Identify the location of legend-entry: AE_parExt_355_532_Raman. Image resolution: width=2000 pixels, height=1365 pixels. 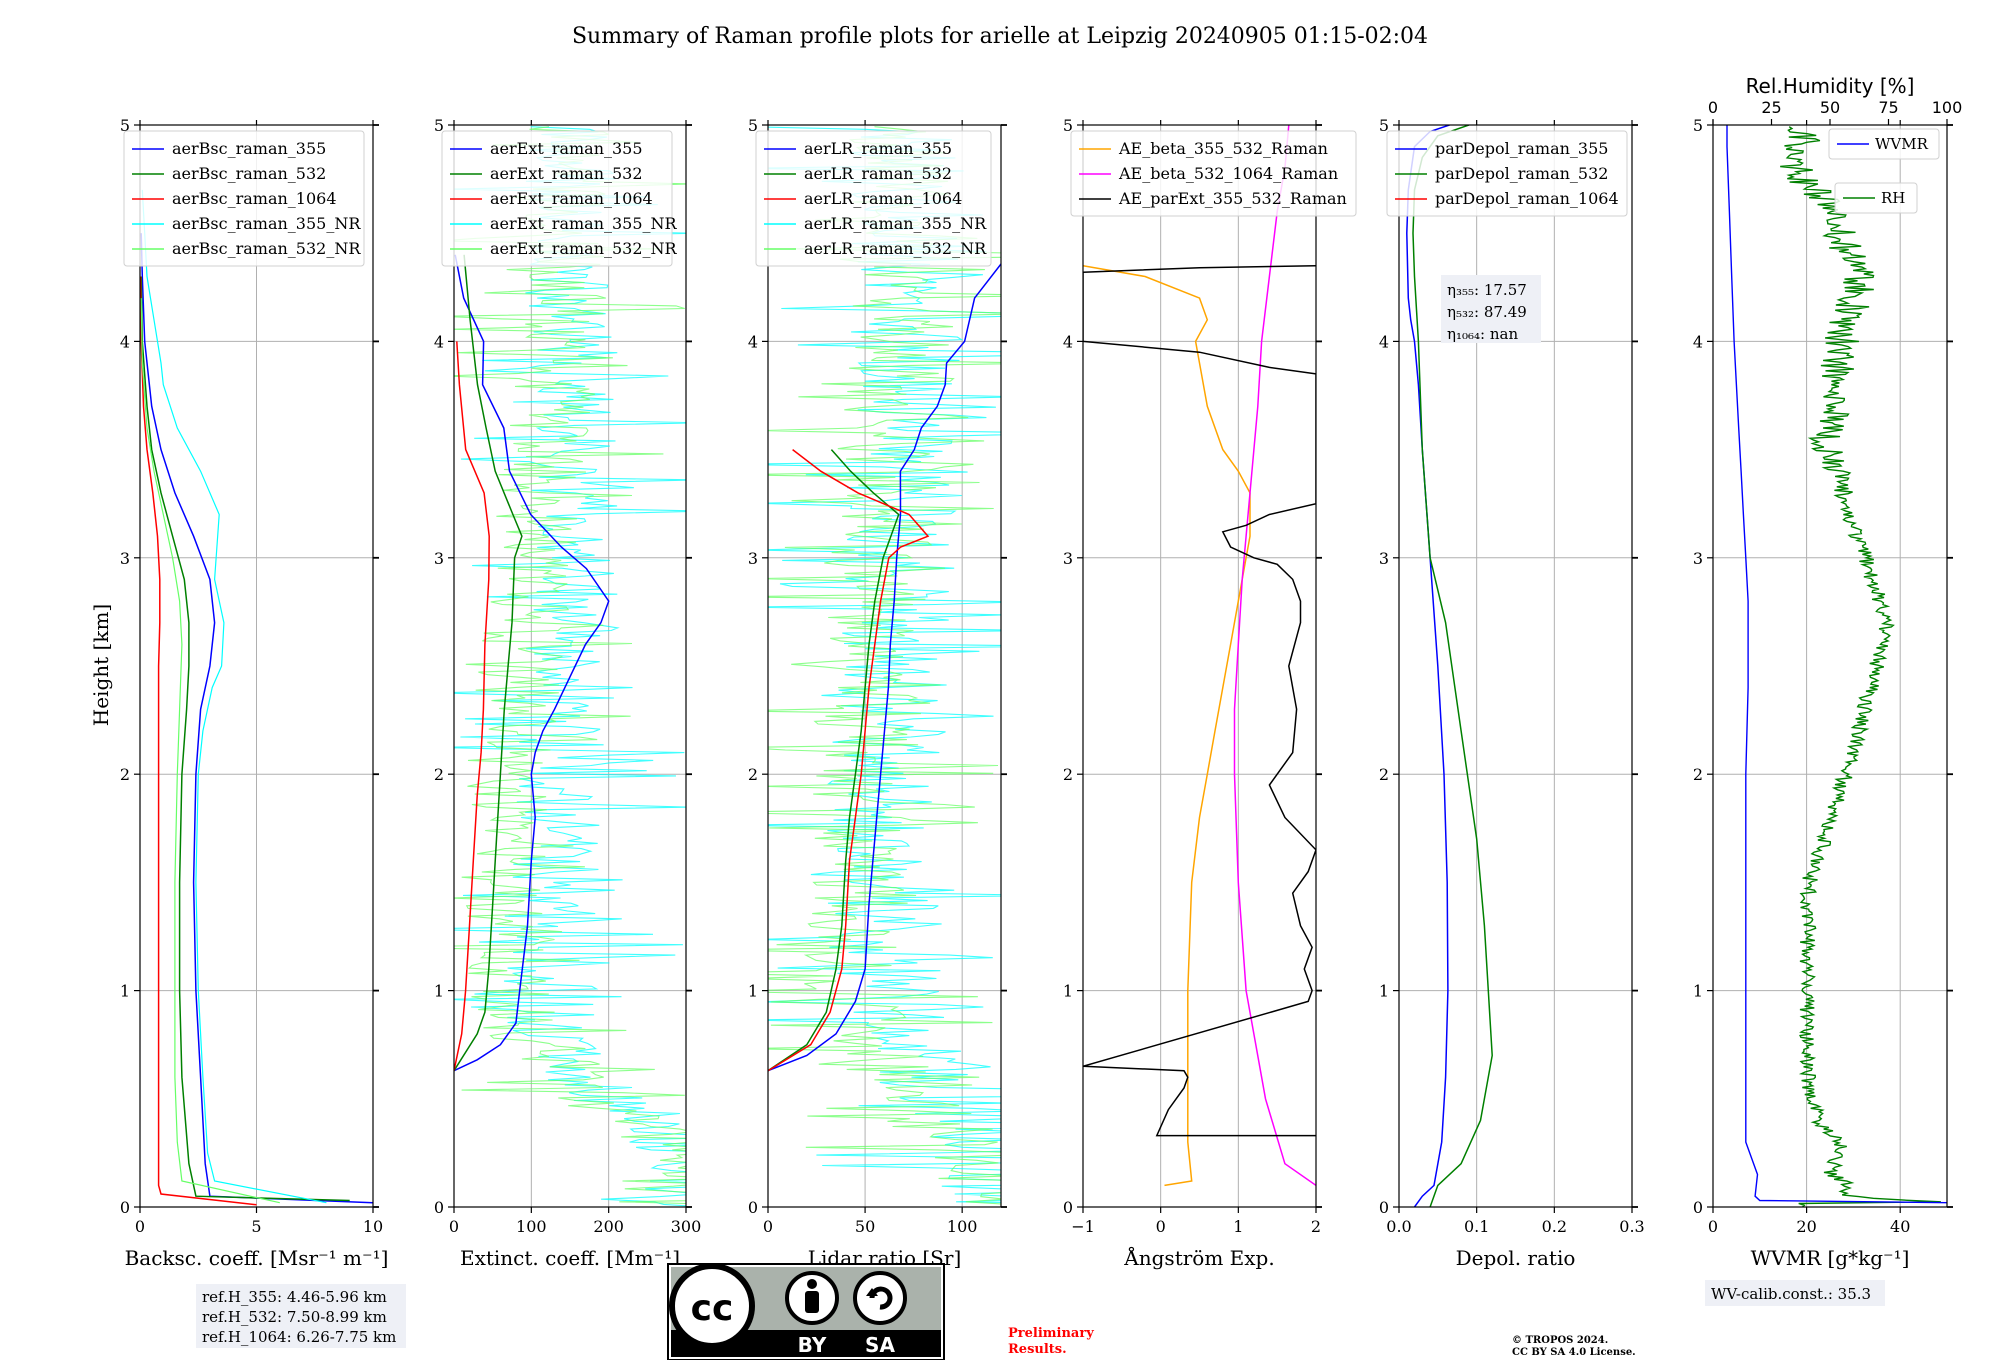
(1232, 198).